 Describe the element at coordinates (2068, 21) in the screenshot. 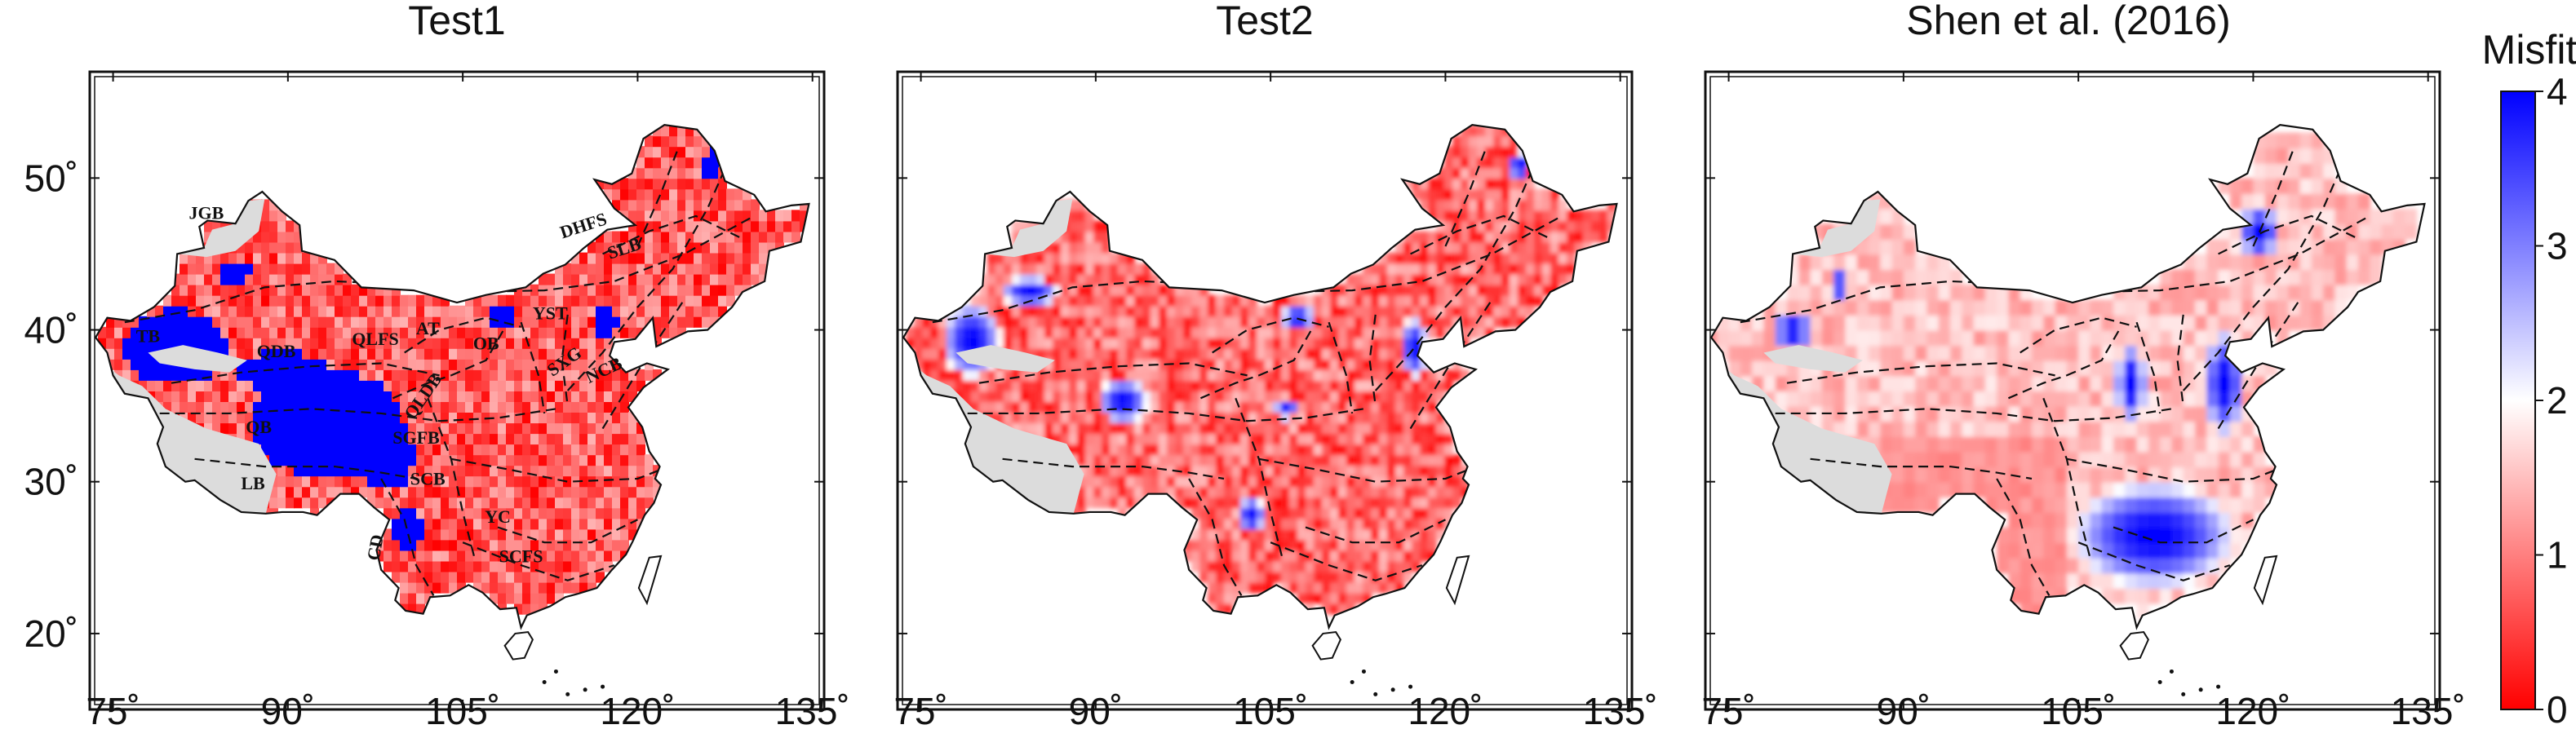

I see `panel-title: Shen et al. (2016)` at that location.